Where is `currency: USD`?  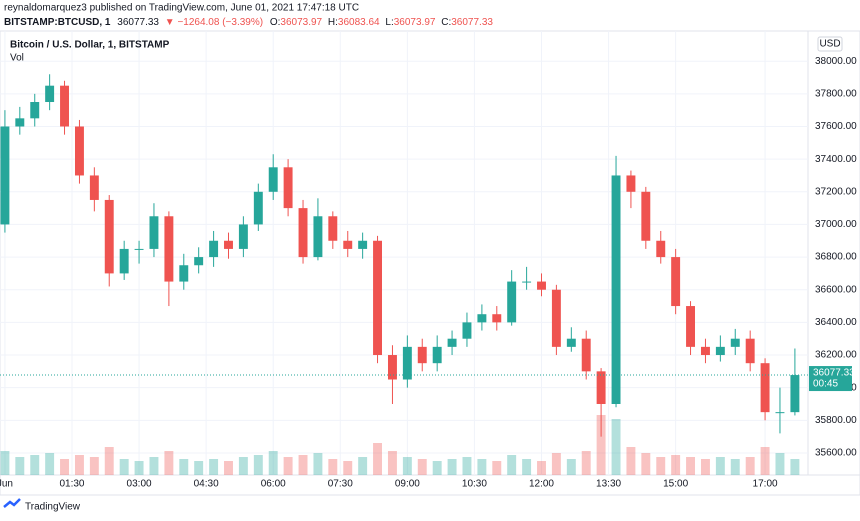 currency: USD is located at coordinates (829, 44).